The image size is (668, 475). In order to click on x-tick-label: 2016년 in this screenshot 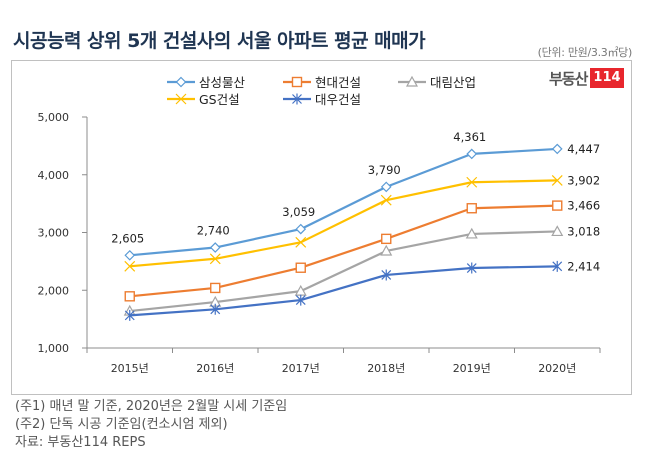, I will do `click(215, 368)`.